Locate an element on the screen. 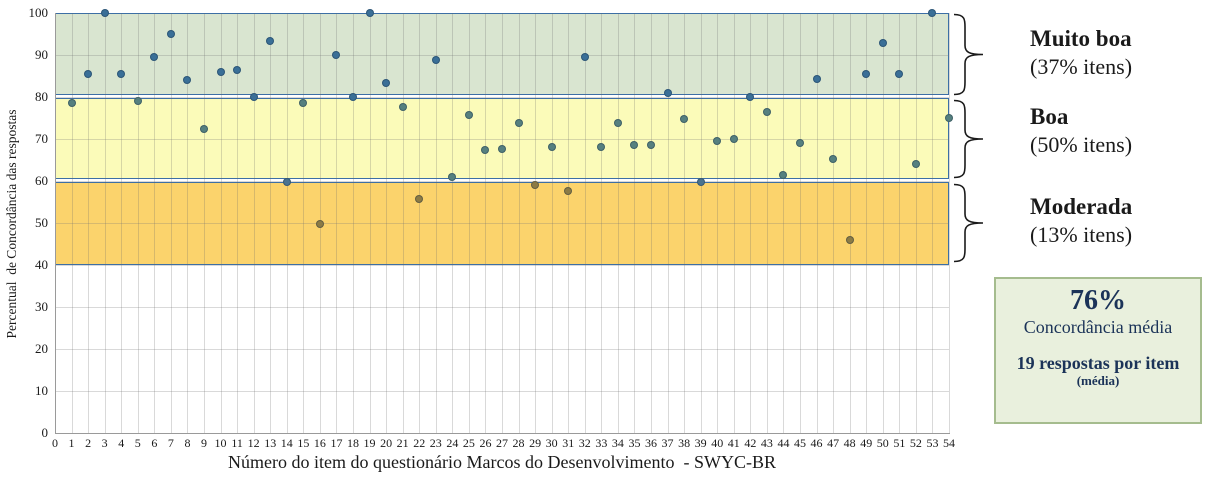 The height and width of the screenshot is (482, 1209). x-tick-label: 41 is located at coordinates (733, 443).